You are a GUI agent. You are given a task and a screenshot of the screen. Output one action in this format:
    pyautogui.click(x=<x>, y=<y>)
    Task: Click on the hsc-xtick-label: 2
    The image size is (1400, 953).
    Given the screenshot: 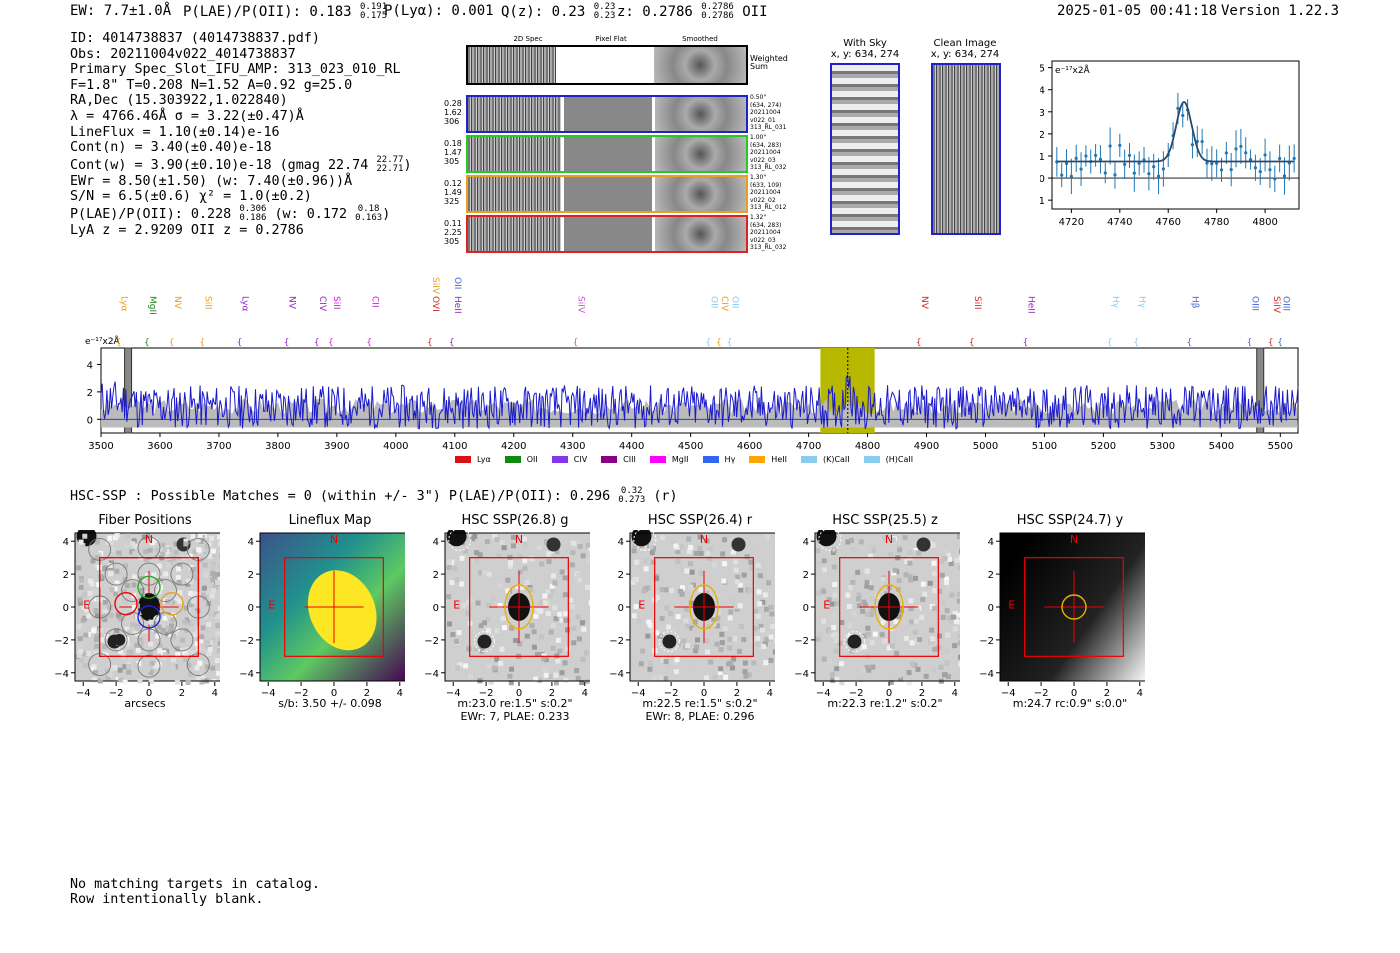 What is the action you would take?
    pyautogui.click(x=182, y=693)
    